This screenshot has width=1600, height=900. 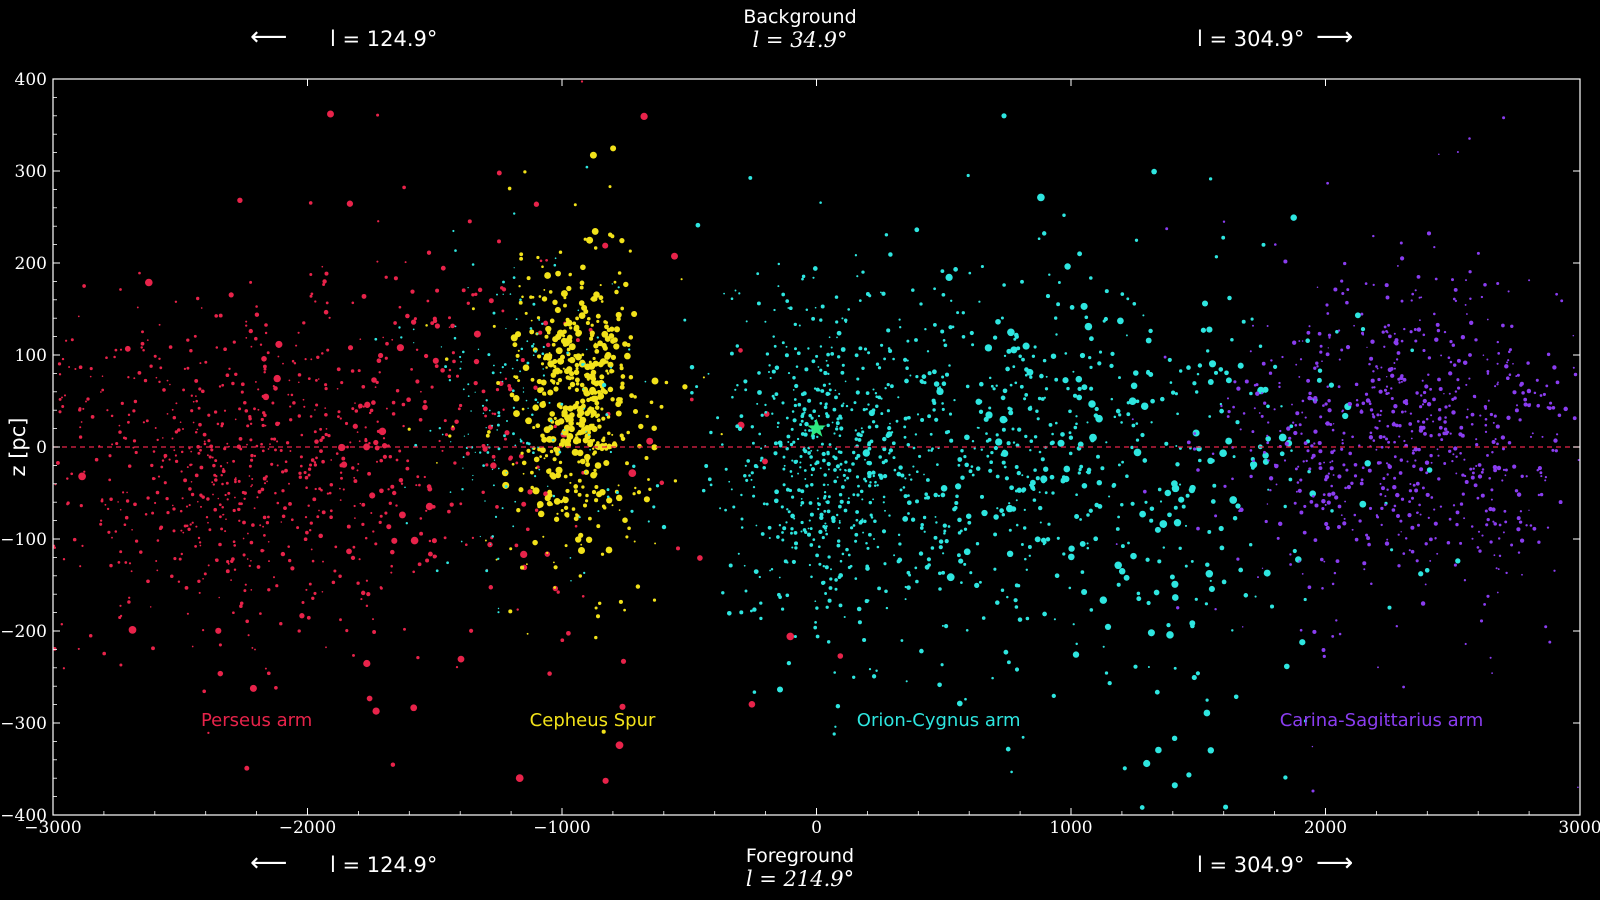 What do you see at coordinates (800, 868) in the screenshot?
I see `bottom-center-annotation: Foreground l = 214.9°` at bounding box center [800, 868].